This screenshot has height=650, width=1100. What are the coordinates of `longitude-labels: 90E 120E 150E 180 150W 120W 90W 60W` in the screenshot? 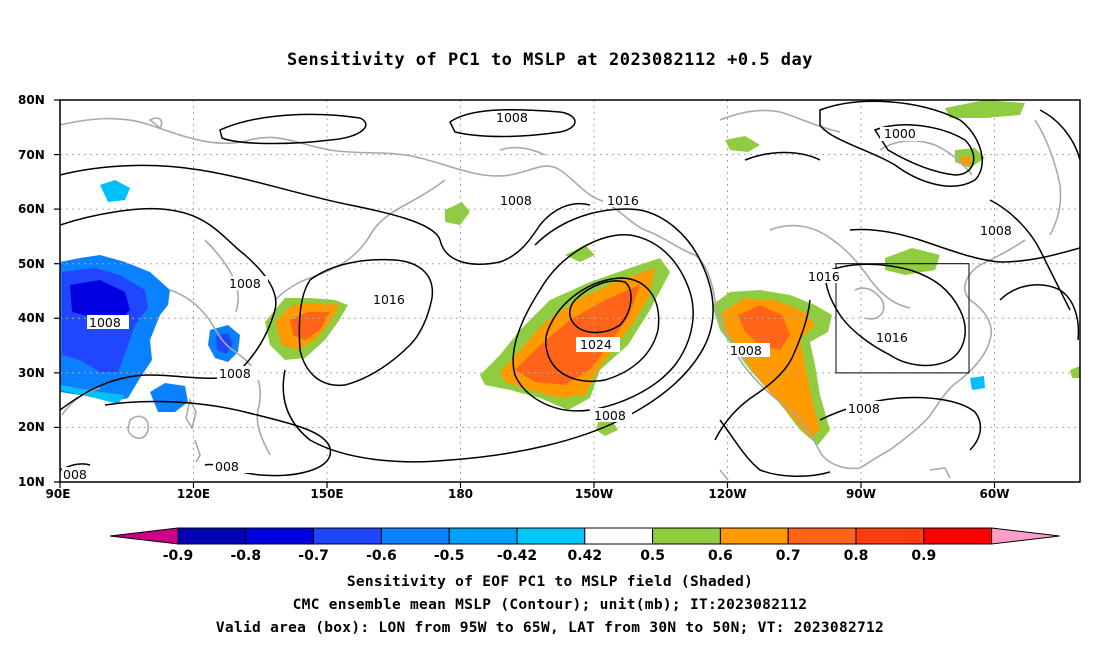 It's located at (528, 494).